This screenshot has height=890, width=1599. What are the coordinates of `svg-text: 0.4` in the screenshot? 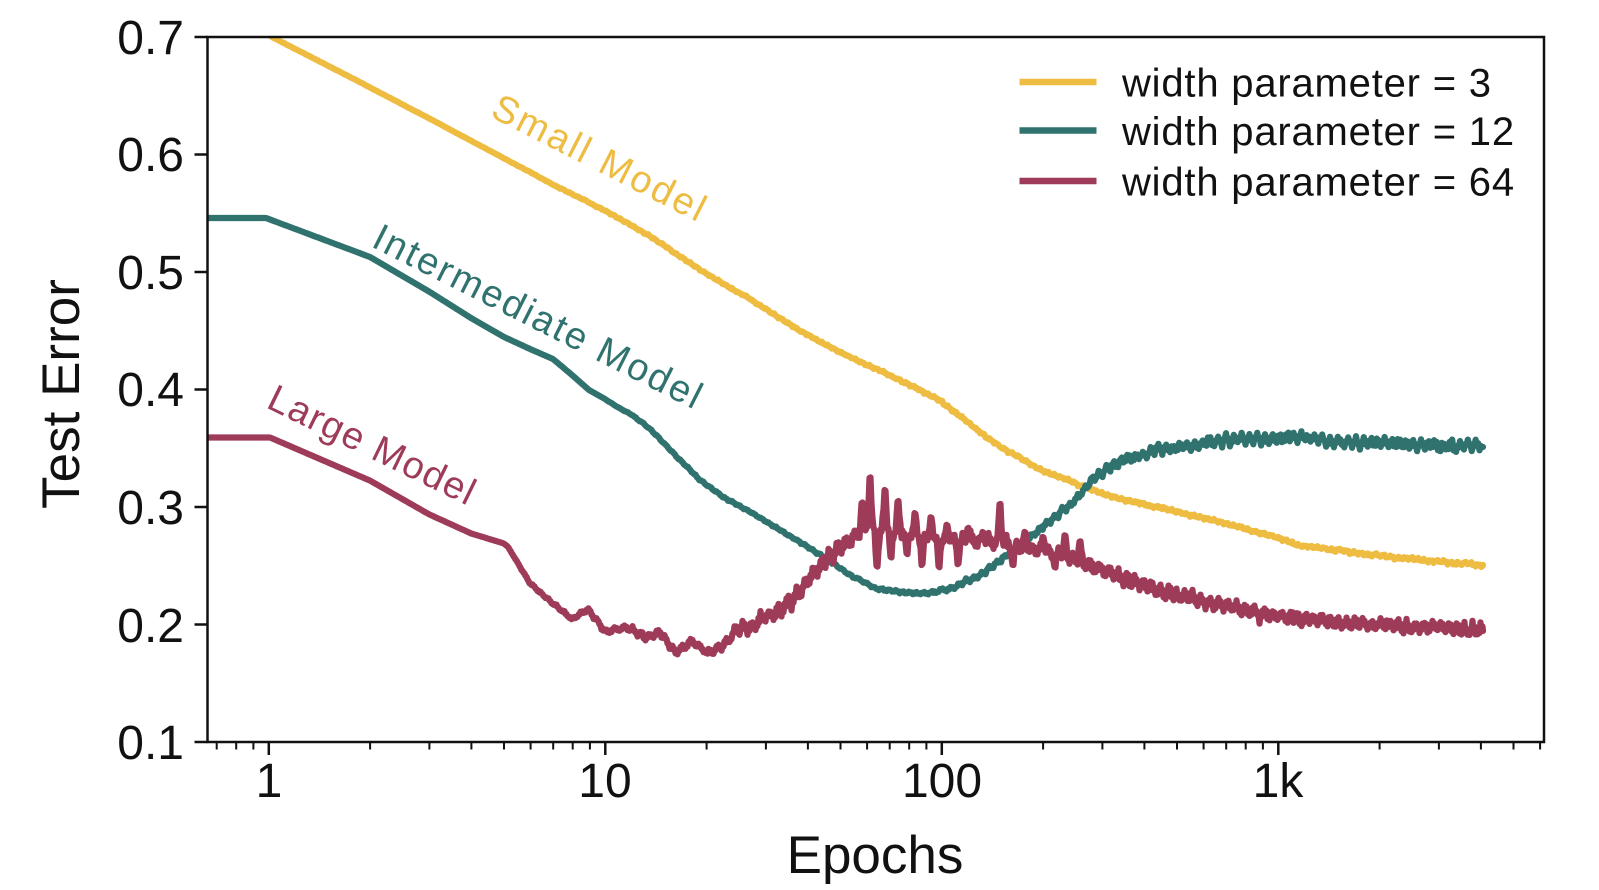 It's located at (150, 390).